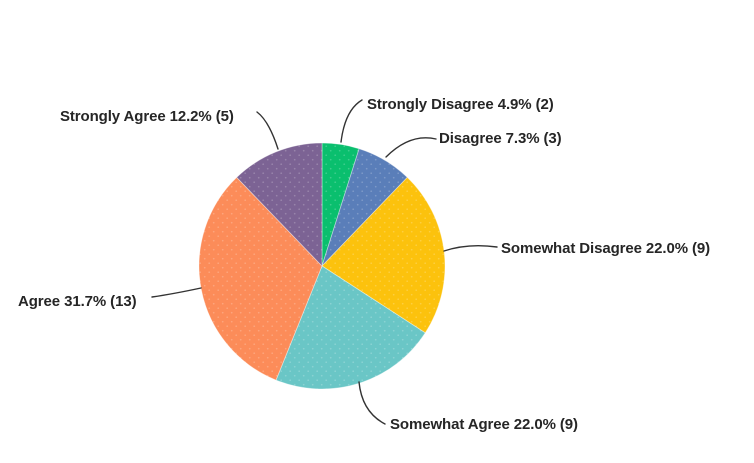  What do you see at coordinates (372, 403) in the screenshot?
I see `leader-line-somewhat-agree` at bounding box center [372, 403].